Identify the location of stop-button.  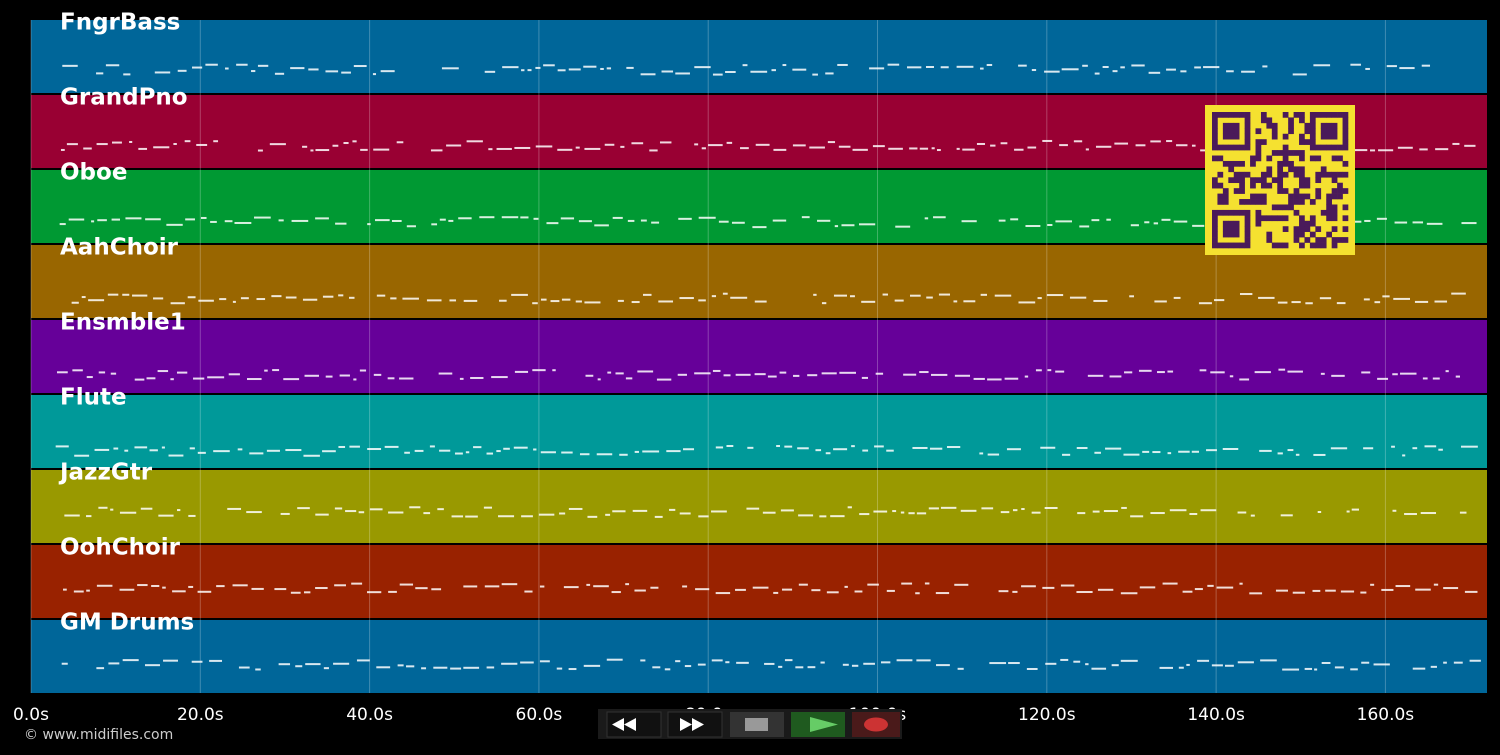
(757, 724).